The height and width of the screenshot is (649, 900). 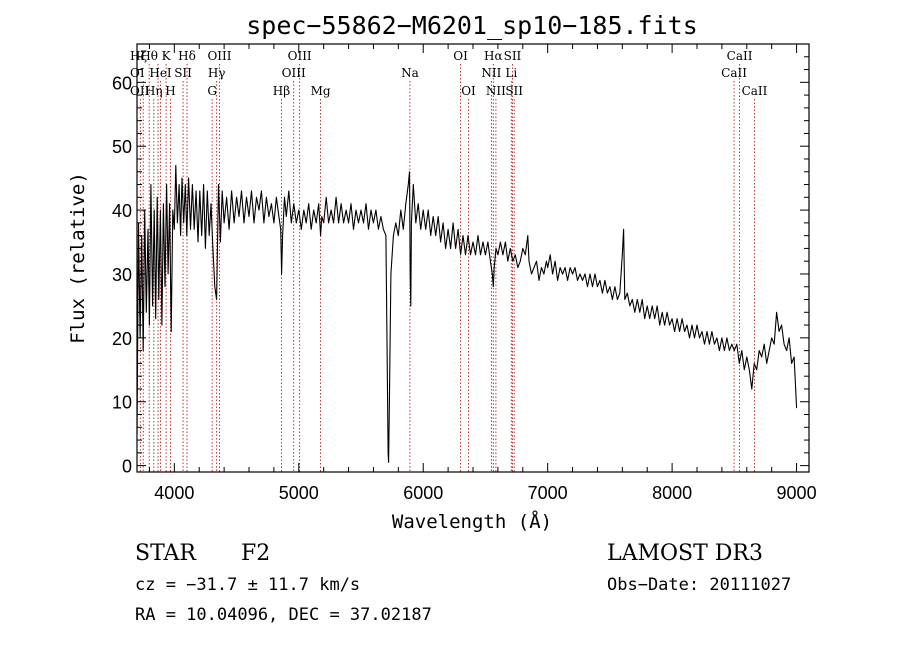 I want to click on spectral-line-label: OII, so click(x=140, y=91).